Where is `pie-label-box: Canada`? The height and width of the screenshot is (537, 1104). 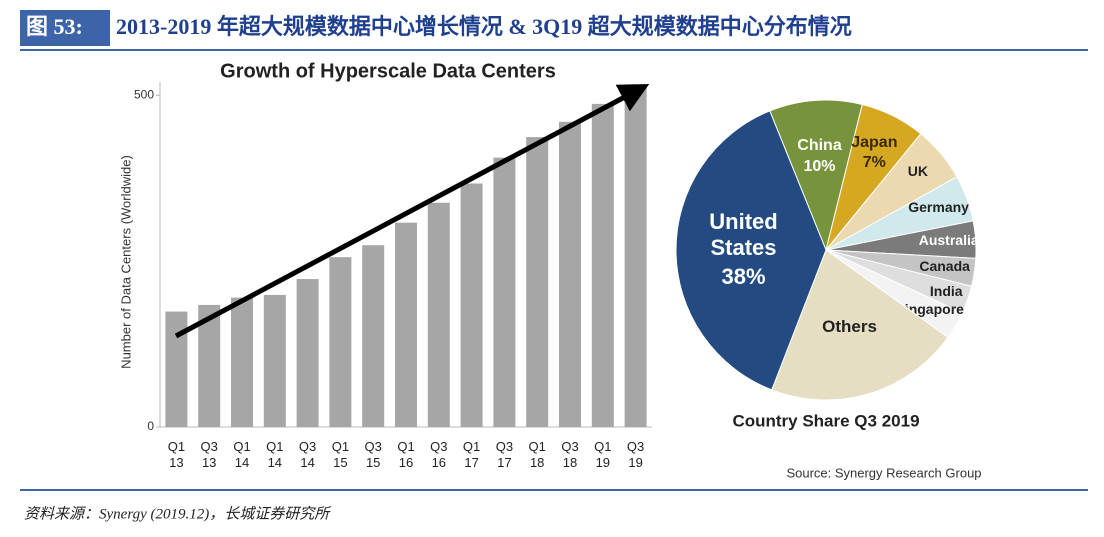
pie-label-box: Canada is located at coordinates (944, 266).